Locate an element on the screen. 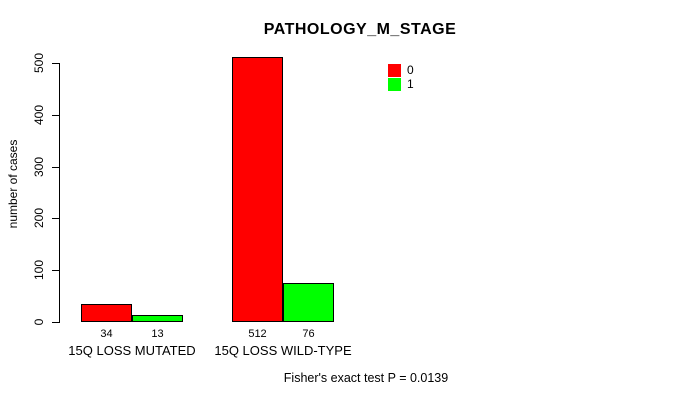 Image resolution: width=690 pixels, height=400 pixels. legend-label: 1 is located at coordinates (410, 84).